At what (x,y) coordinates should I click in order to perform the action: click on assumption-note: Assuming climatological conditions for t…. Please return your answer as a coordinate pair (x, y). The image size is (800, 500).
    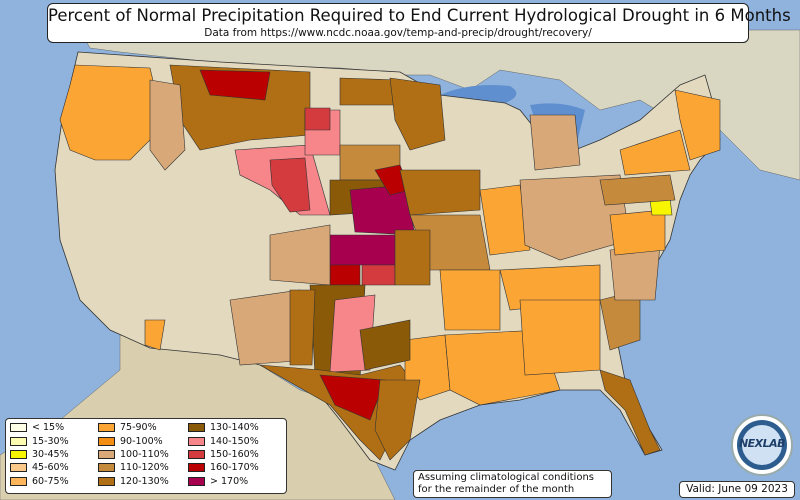
    Looking at the image, I should click on (512, 484).